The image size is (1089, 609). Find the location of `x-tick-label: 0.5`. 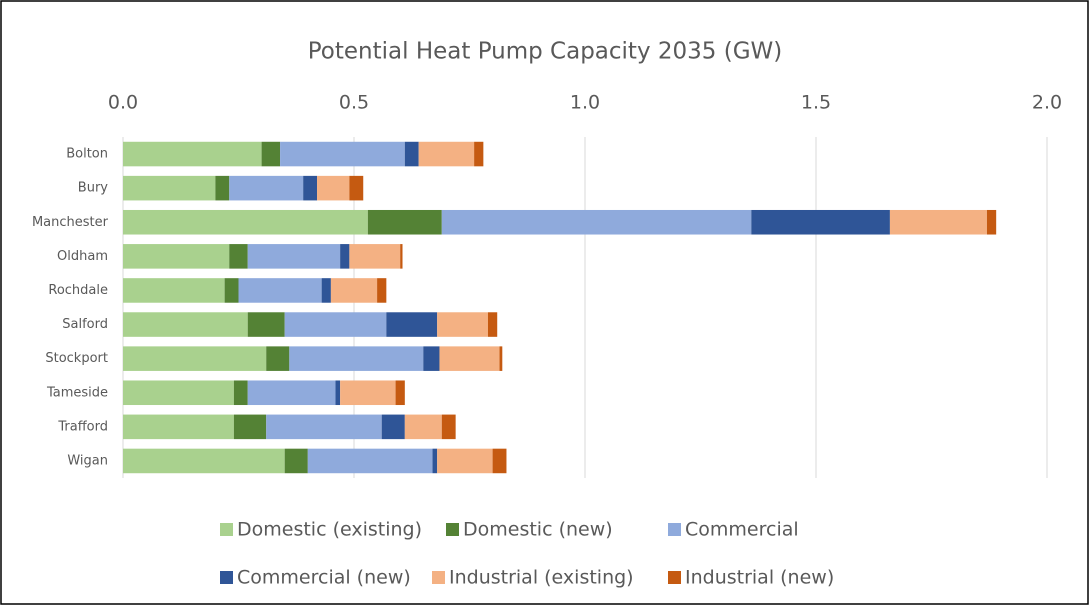

x-tick-label: 0.5 is located at coordinates (354, 103).